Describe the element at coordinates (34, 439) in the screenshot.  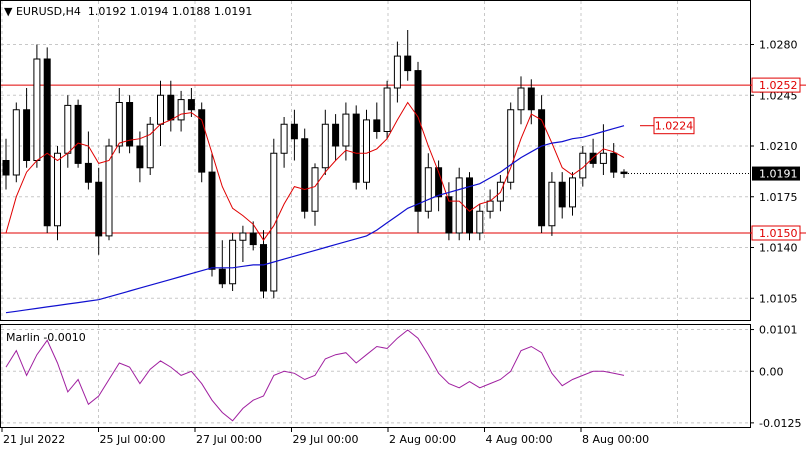
I see `time-label: 21 Jul 2022` at that location.